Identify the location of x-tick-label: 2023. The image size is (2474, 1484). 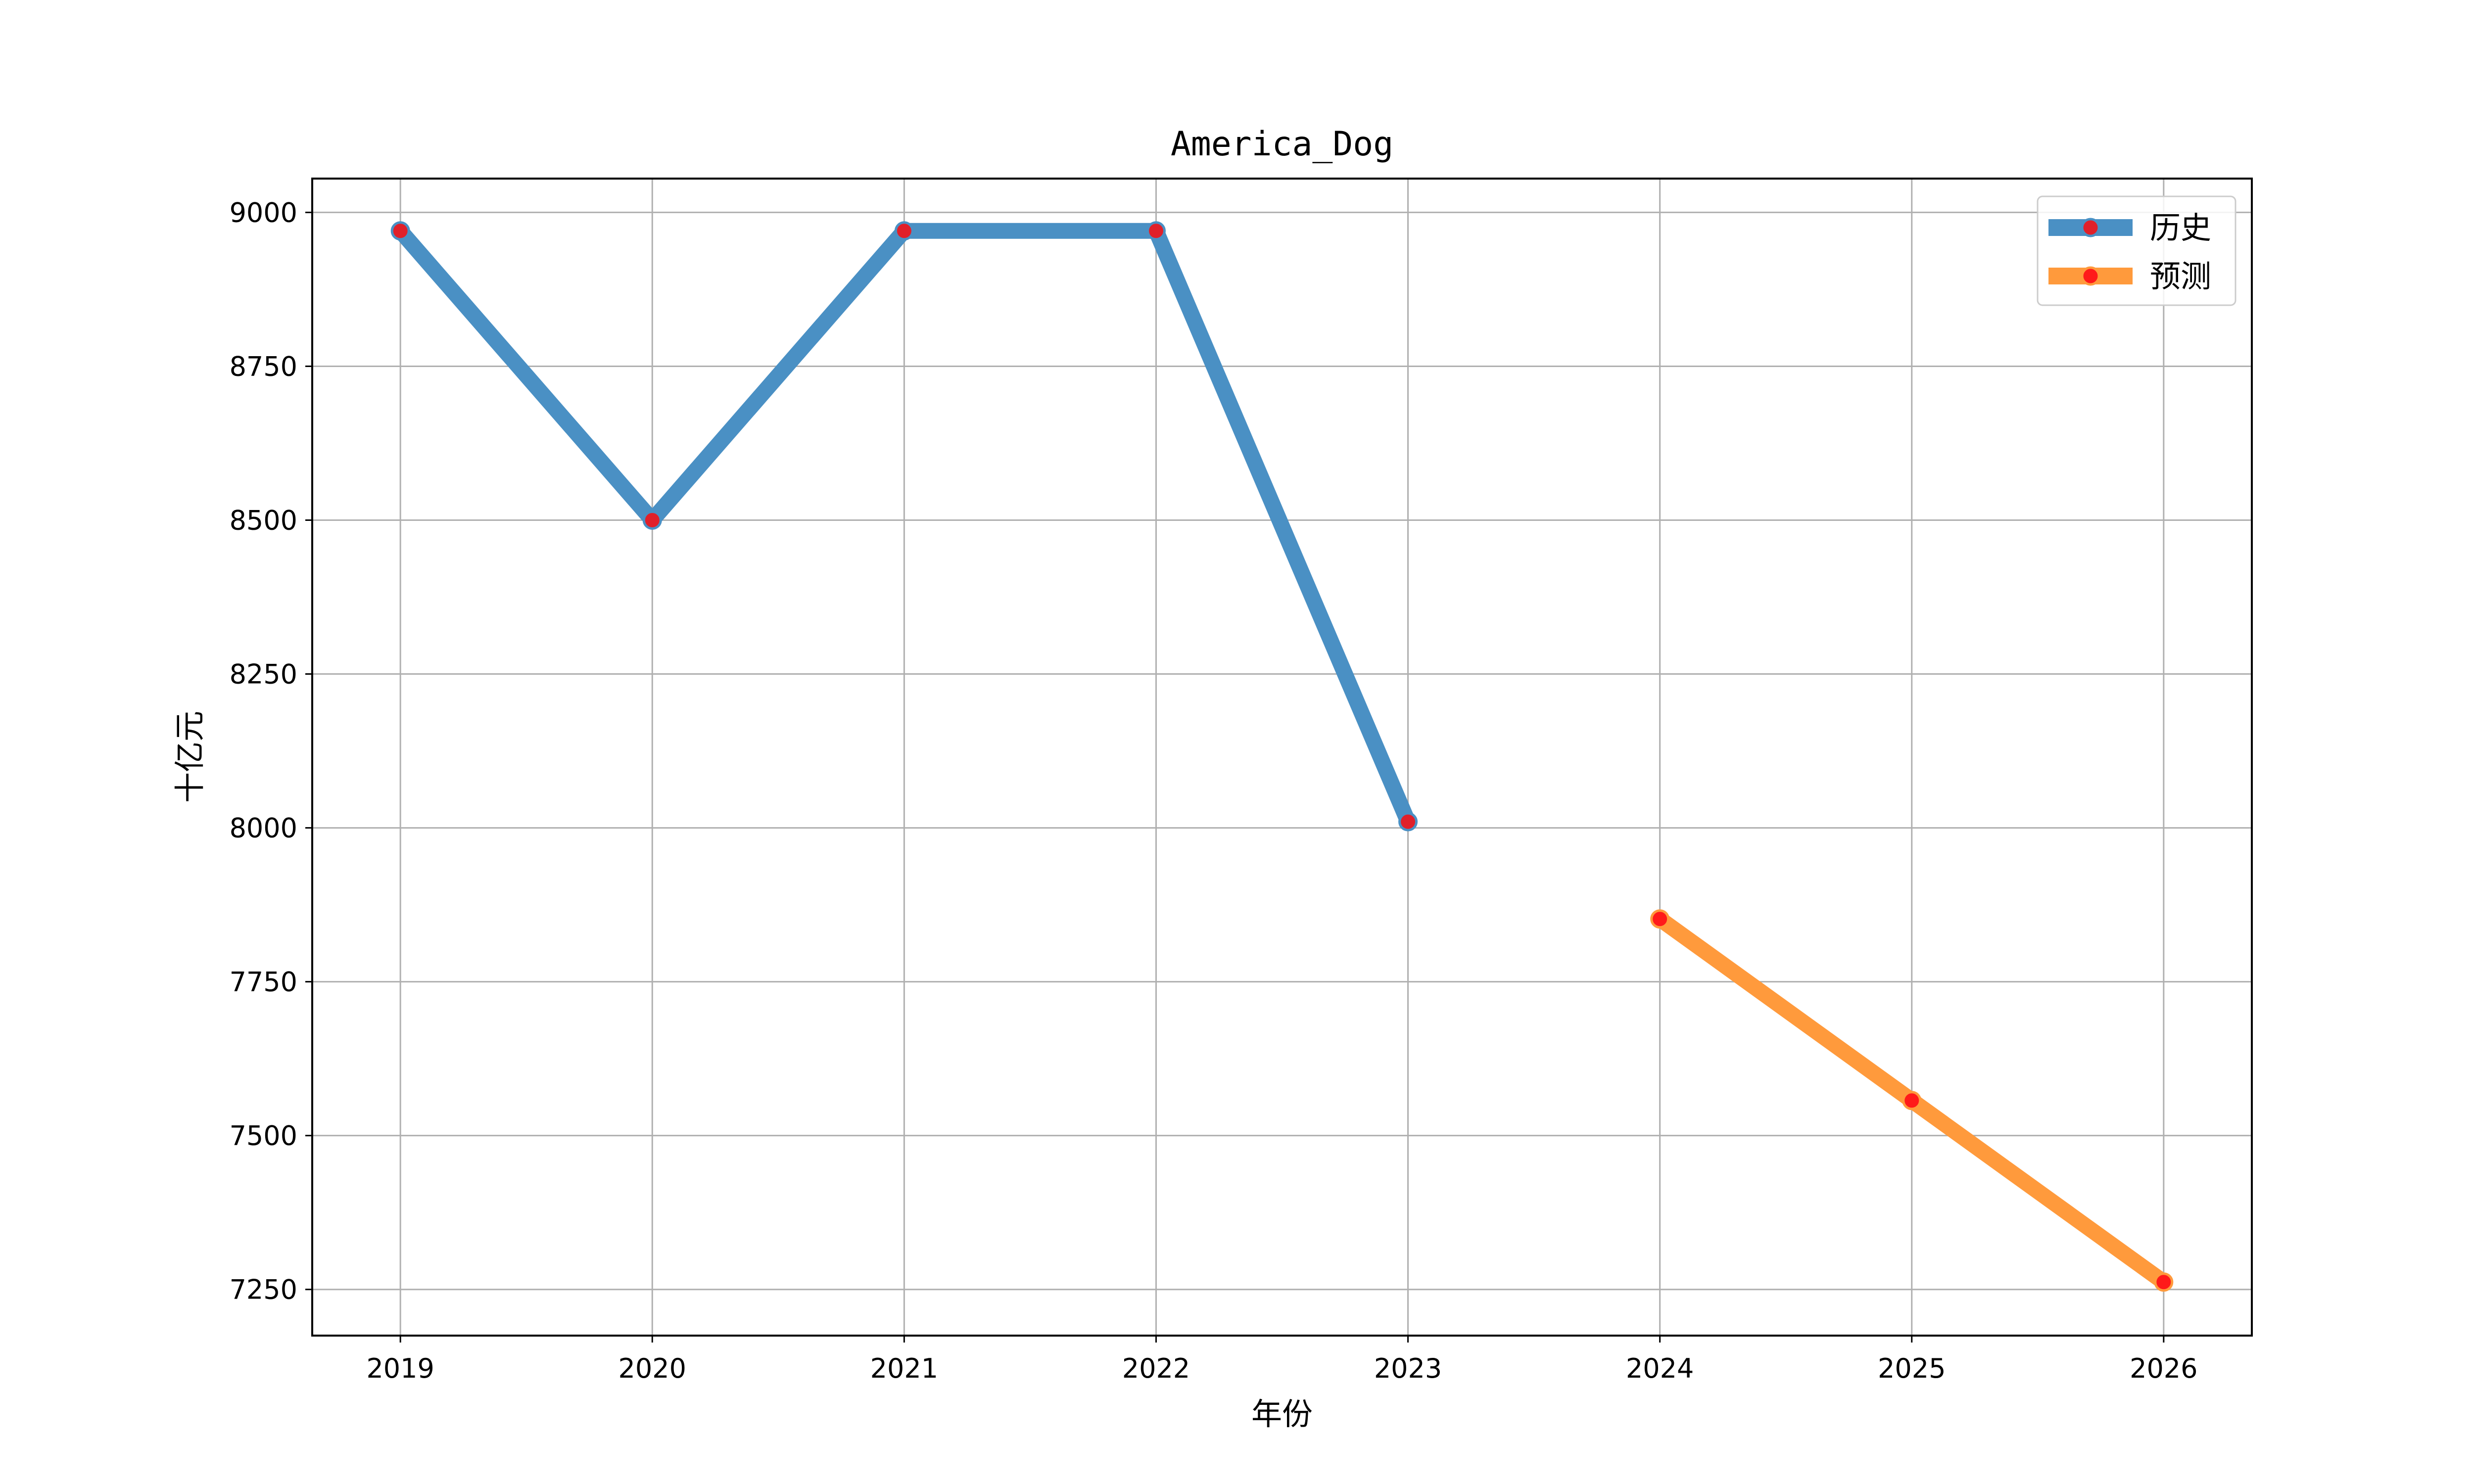
(1408, 1368).